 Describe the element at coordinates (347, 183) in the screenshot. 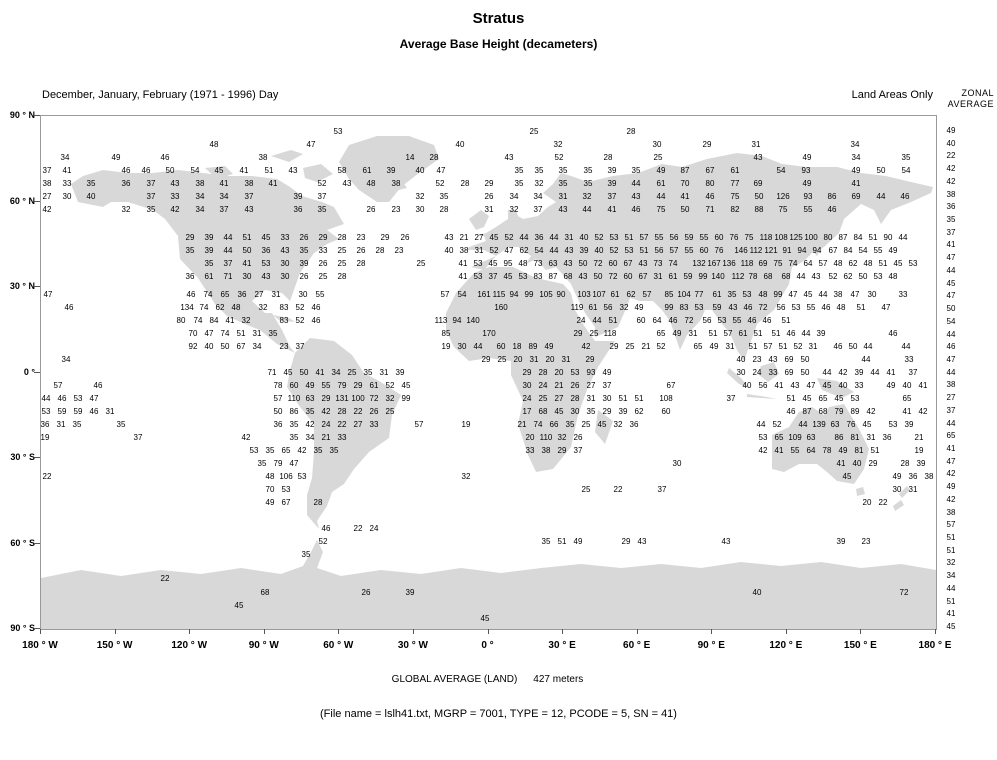

I see `map-value: 43` at that location.